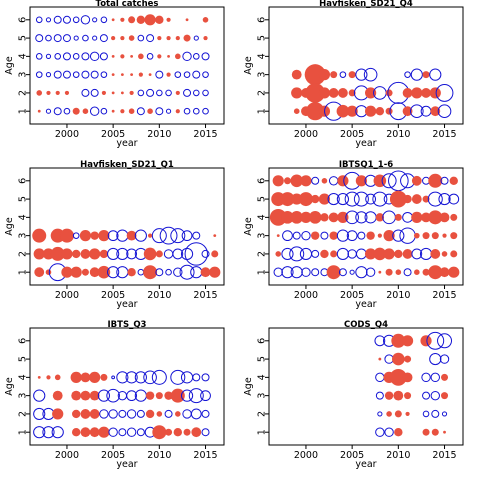  I want to click on panel-title: CODS_Q4, so click(366, 325).